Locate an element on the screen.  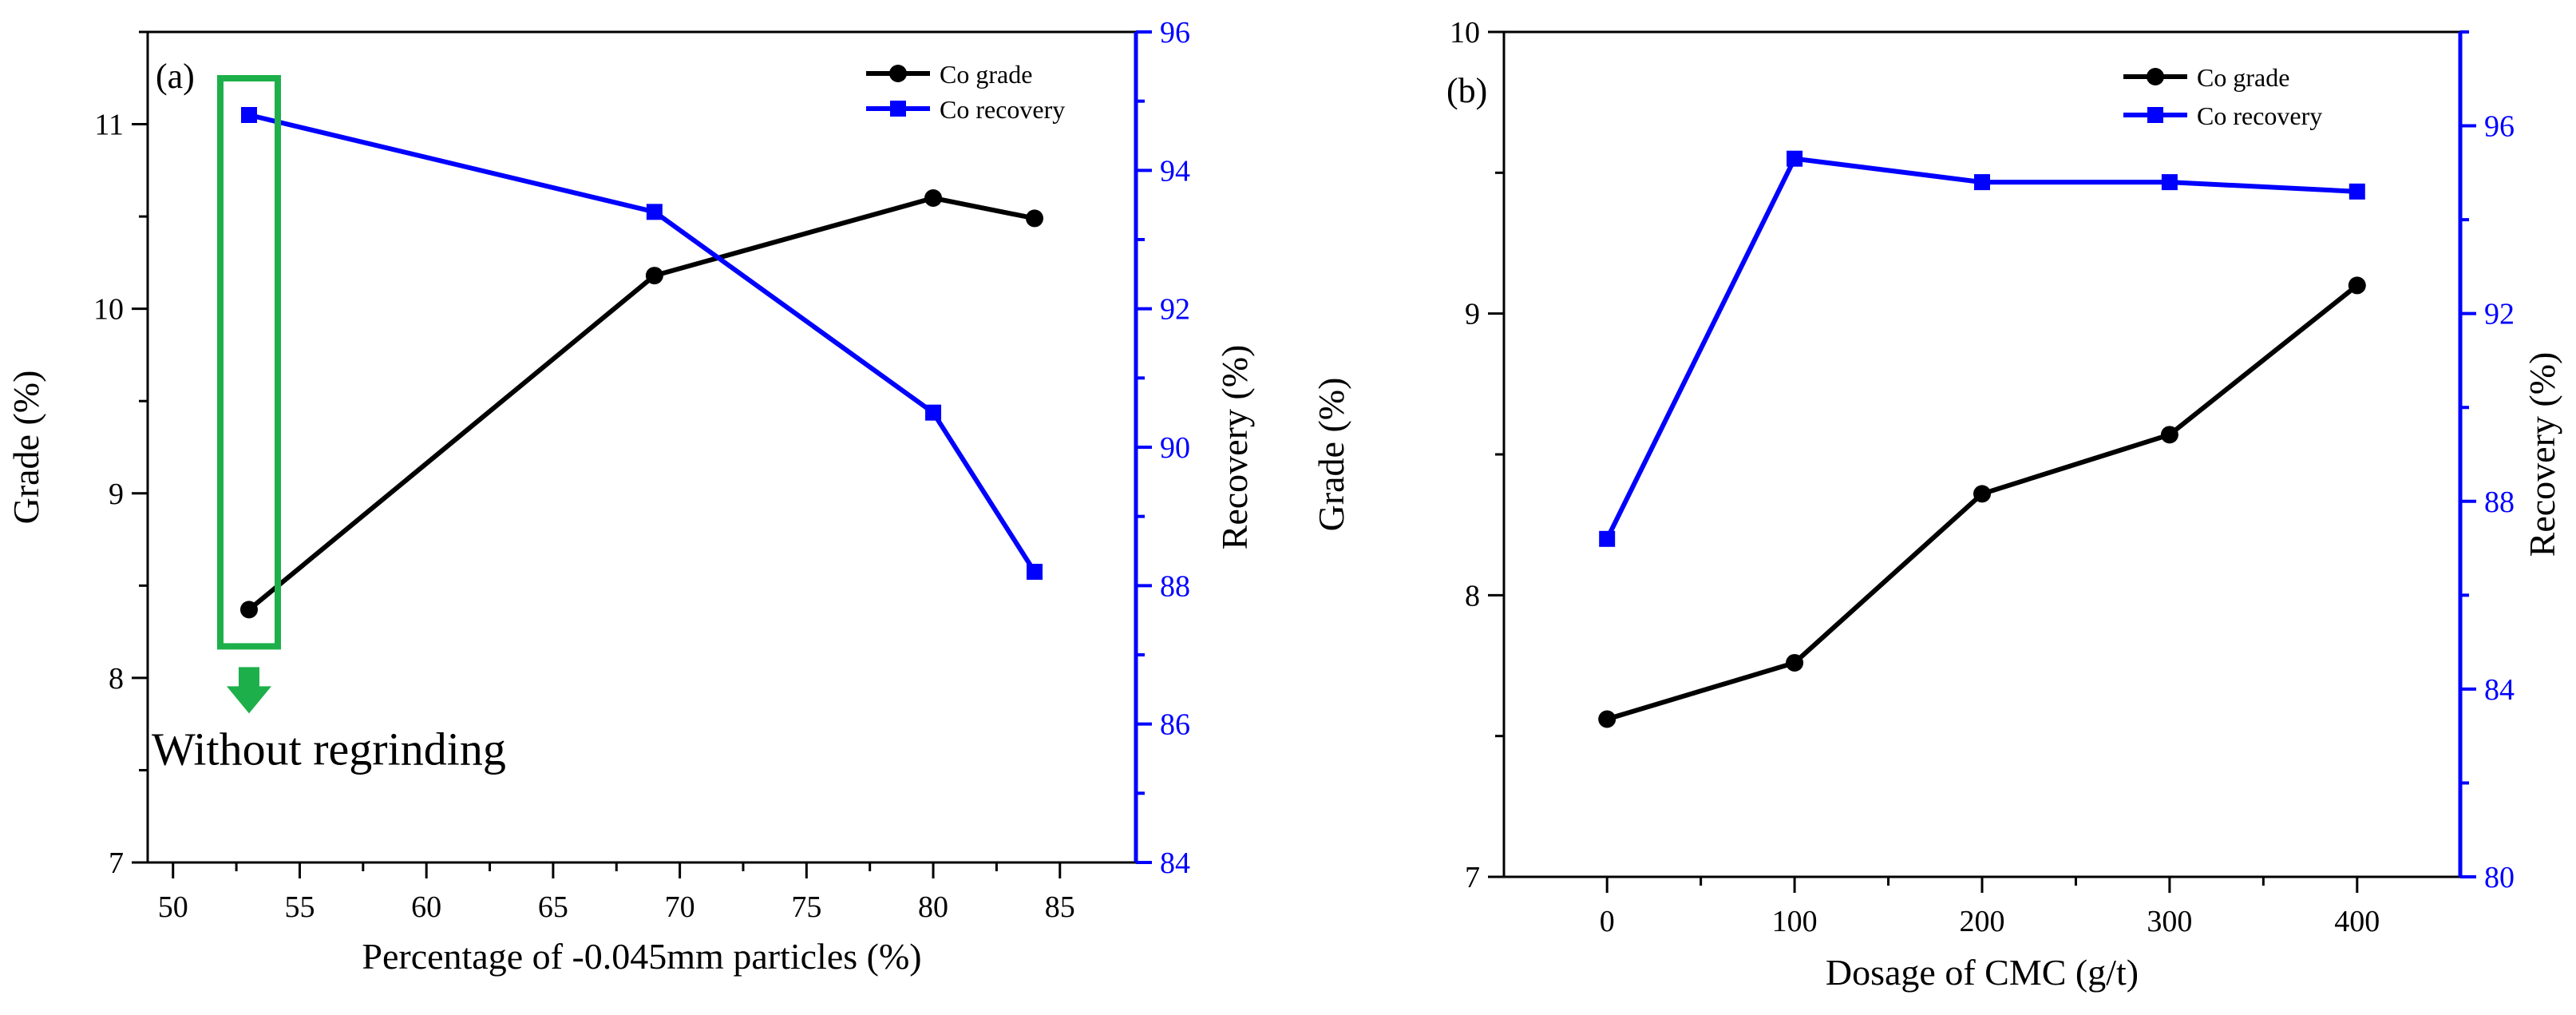
x-axis-title: Dosage of CMC (g/t) is located at coordinates (1982, 972).